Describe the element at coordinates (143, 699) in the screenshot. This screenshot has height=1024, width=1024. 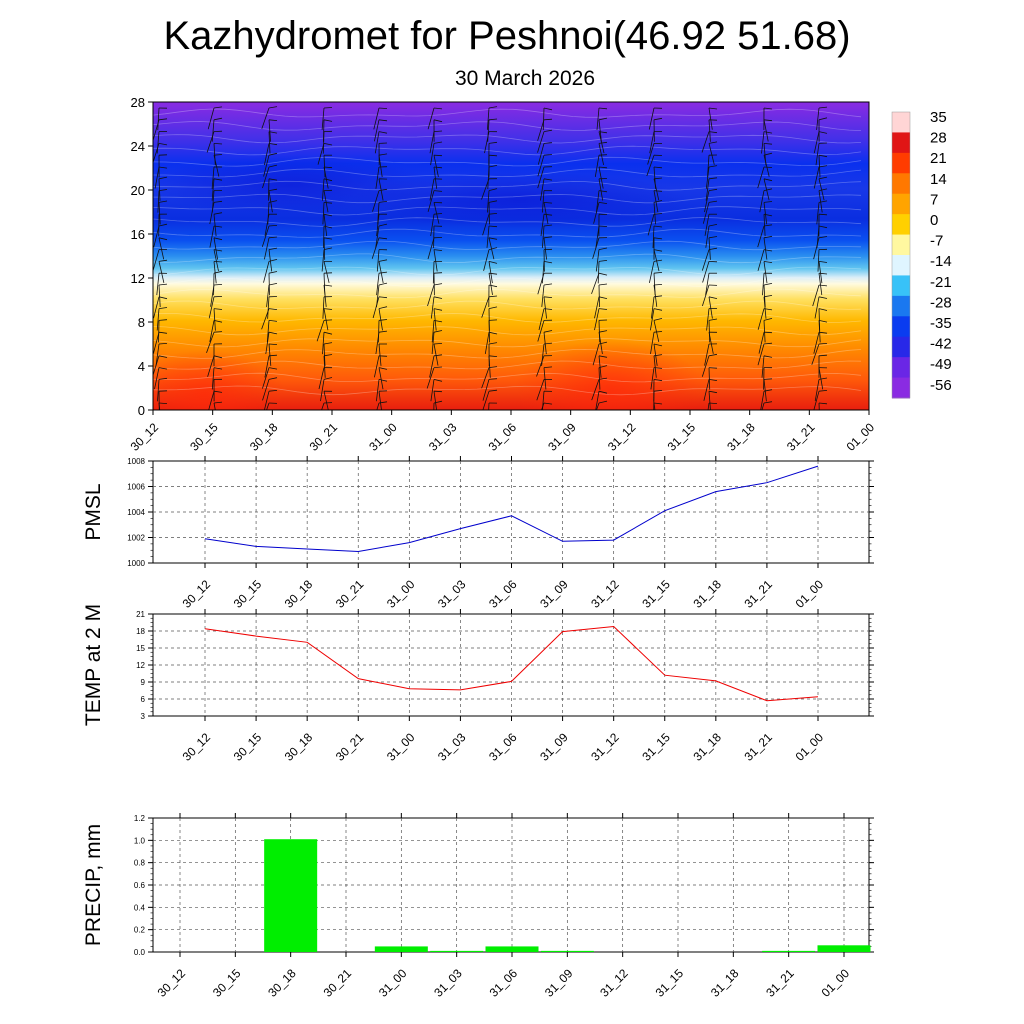
I see `y-tick-label: 6` at that location.